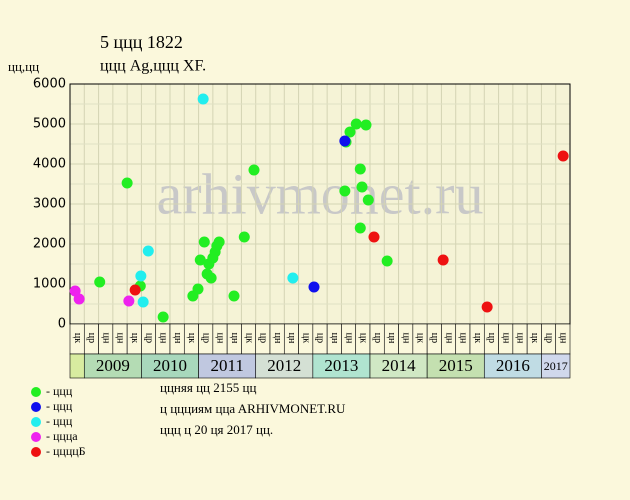  What do you see at coordinates (153, 66) in the screenshot?
I see `chart-subtitle: ццц Ag,ццц XF.` at bounding box center [153, 66].